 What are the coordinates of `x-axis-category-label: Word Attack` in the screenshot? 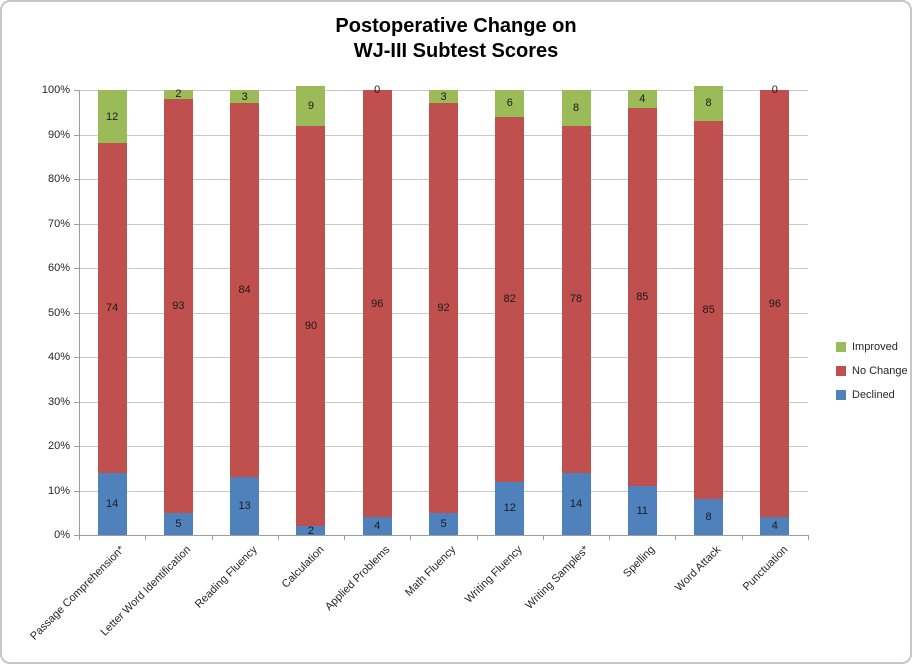 It's located at (698, 568).